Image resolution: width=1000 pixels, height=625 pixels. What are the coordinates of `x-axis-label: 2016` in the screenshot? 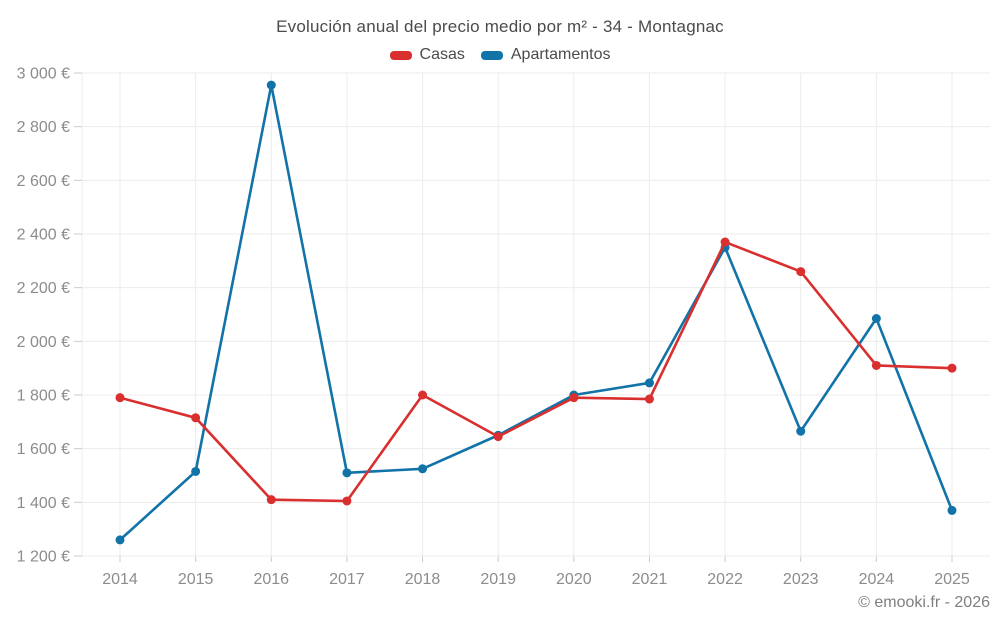 It's located at (271, 579).